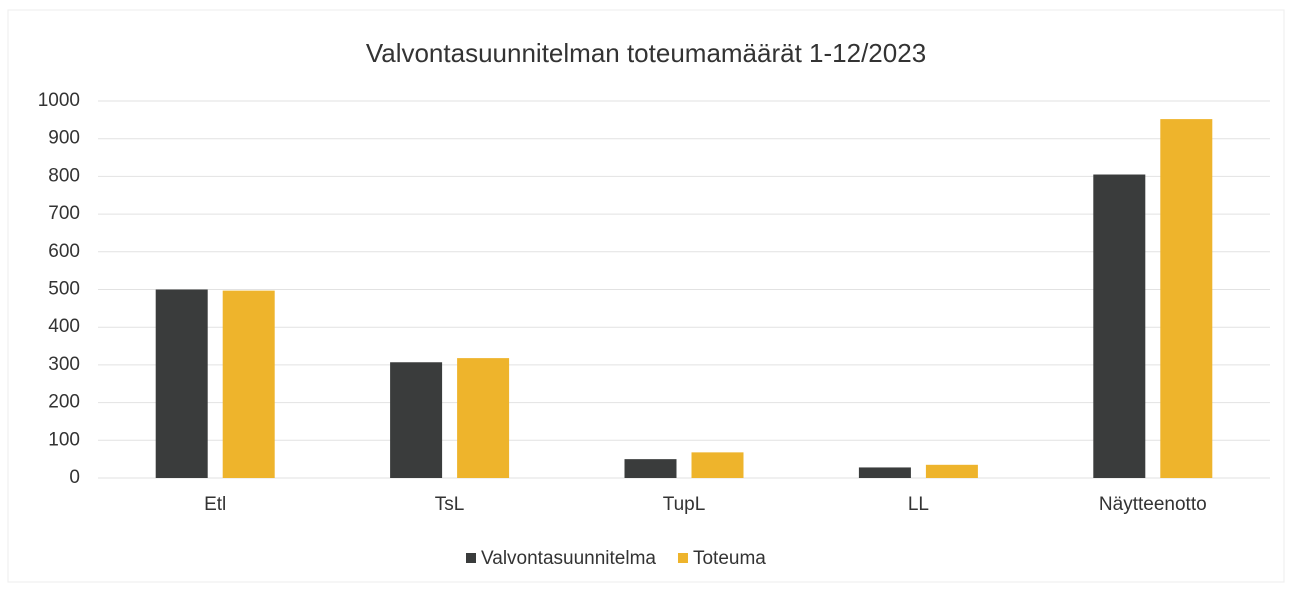 This screenshot has height=589, width=1292. What do you see at coordinates (64, 251) in the screenshot?
I see `y-tick-label: 600` at bounding box center [64, 251].